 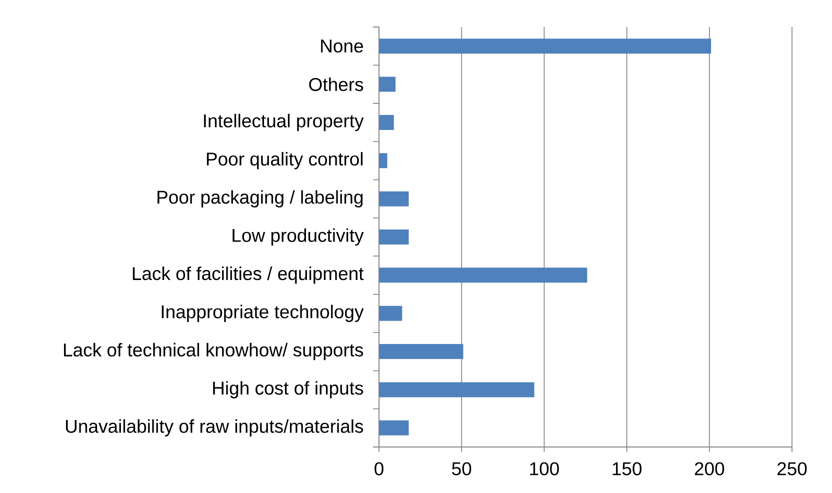 What do you see at coordinates (462, 469) in the screenshot?
I see `x-tick-label: 50` at bounding box center [462, 469].